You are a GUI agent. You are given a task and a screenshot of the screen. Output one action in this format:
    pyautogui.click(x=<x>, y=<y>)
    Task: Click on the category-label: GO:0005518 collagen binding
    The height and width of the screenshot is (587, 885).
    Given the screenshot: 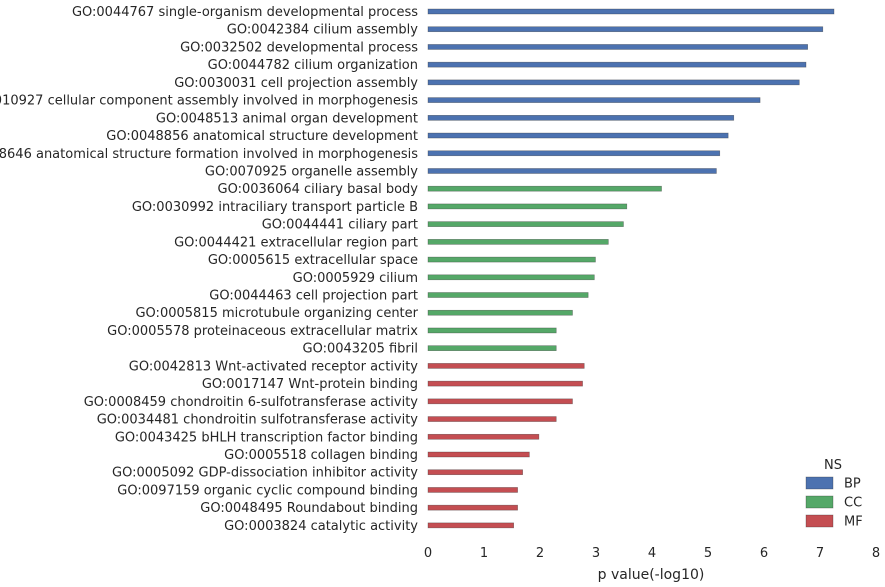 What is the action you would take?
    pyautogui.click(x=321, y=455)
    